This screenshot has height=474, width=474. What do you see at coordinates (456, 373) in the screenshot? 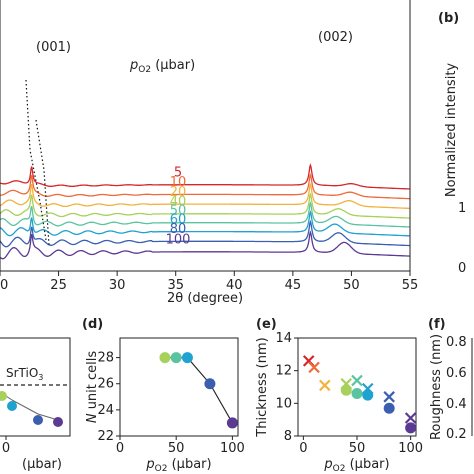
I see `f-tick-06: 0.6` at bounding box center [456, 373].